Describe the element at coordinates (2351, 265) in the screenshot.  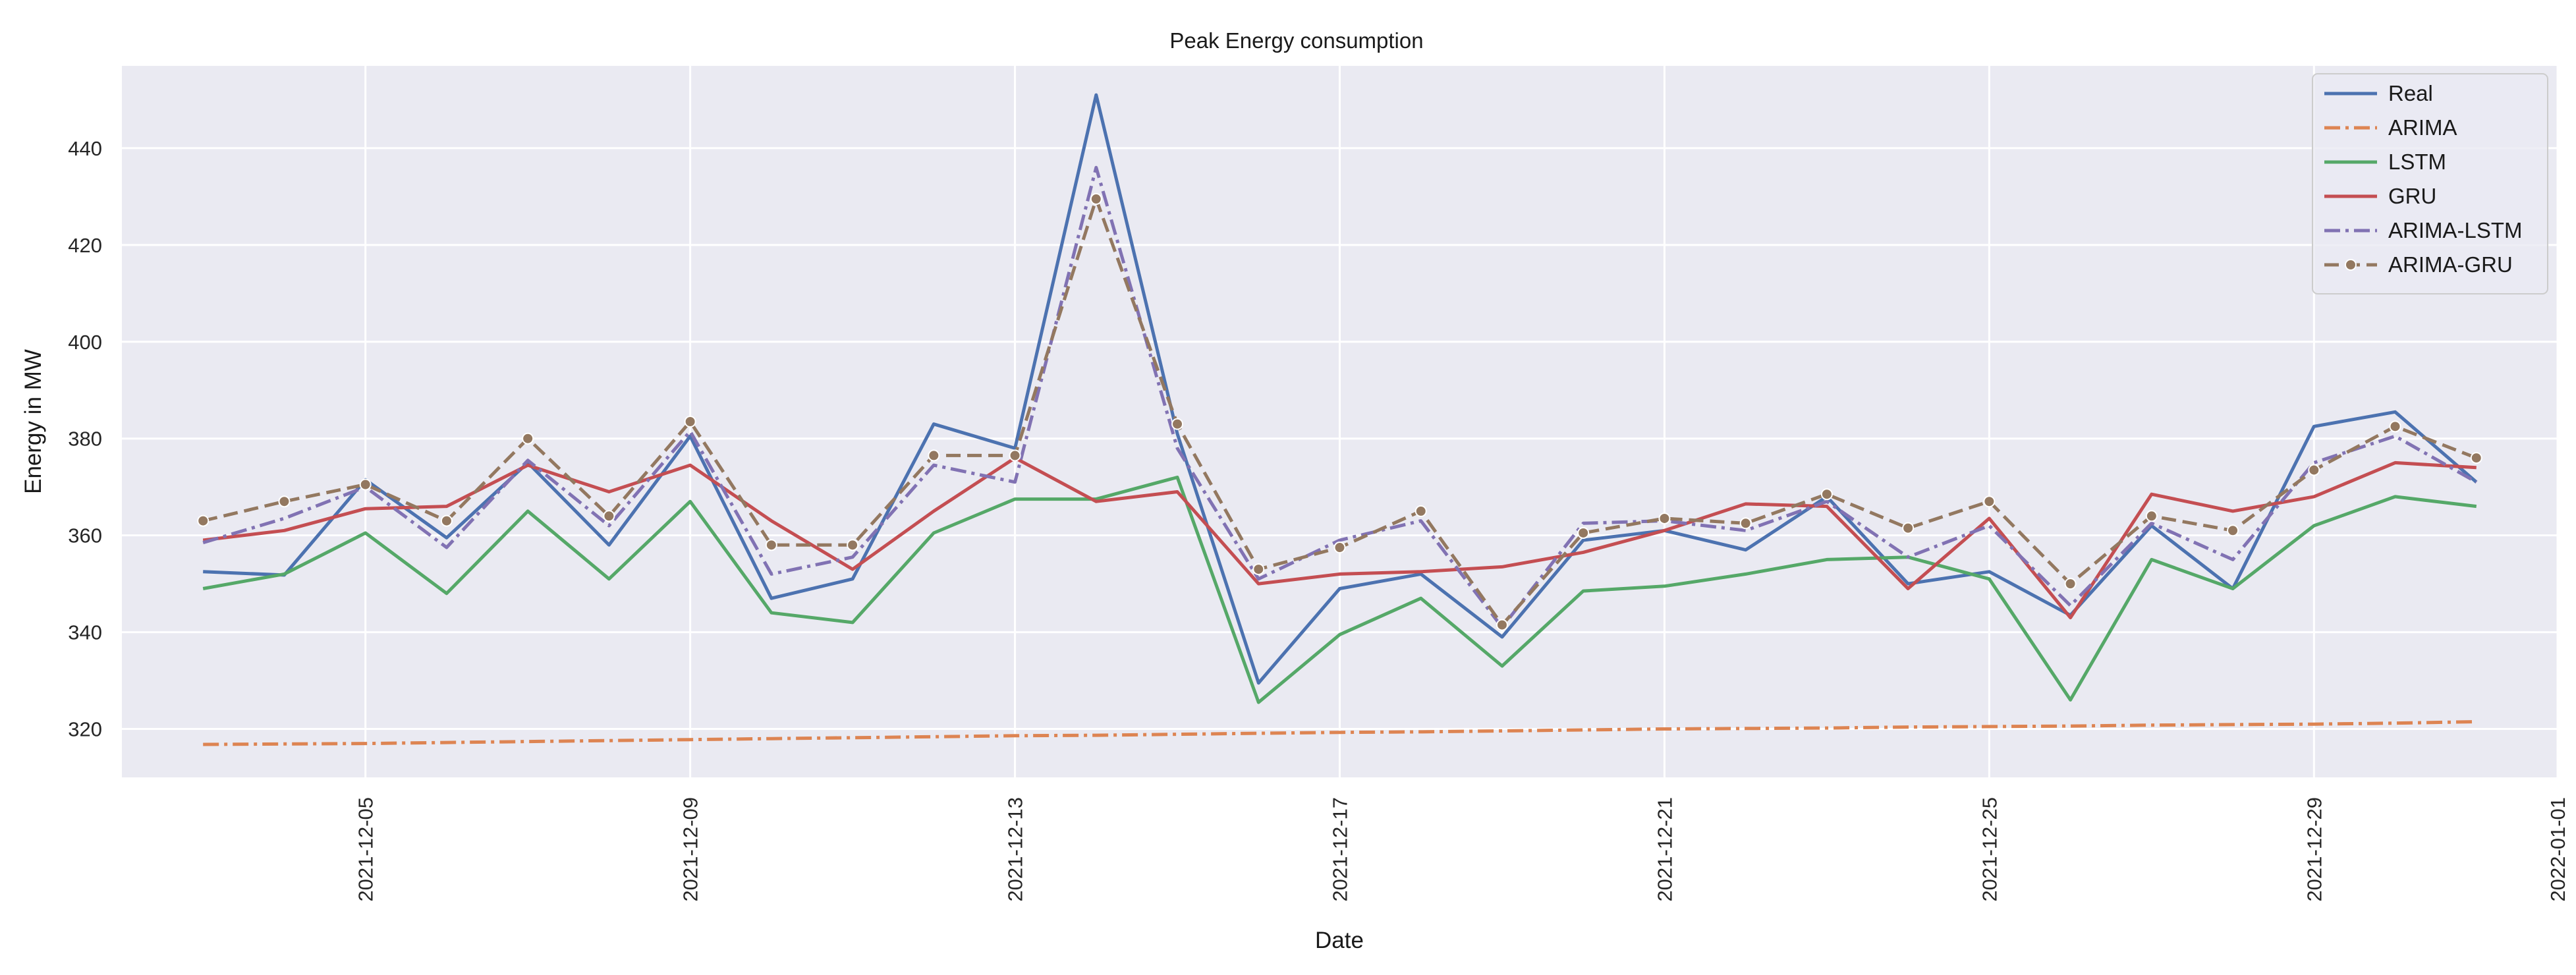
I see `legend-marker-arima-gru` at that location.